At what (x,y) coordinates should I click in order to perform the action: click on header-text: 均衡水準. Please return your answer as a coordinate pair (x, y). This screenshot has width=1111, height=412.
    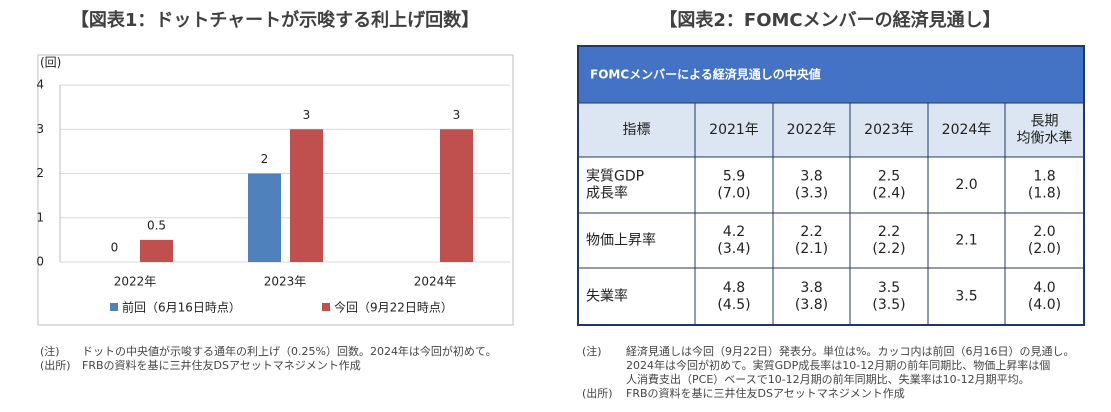
    Looking at the image, I should click on (1045, 139).